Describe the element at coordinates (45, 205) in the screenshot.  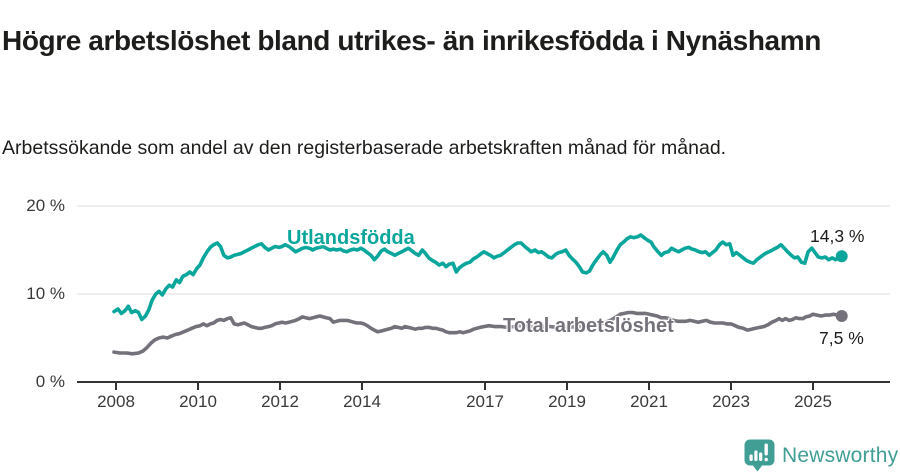
I see `y-axis-tick-label: 20 %` at that location.